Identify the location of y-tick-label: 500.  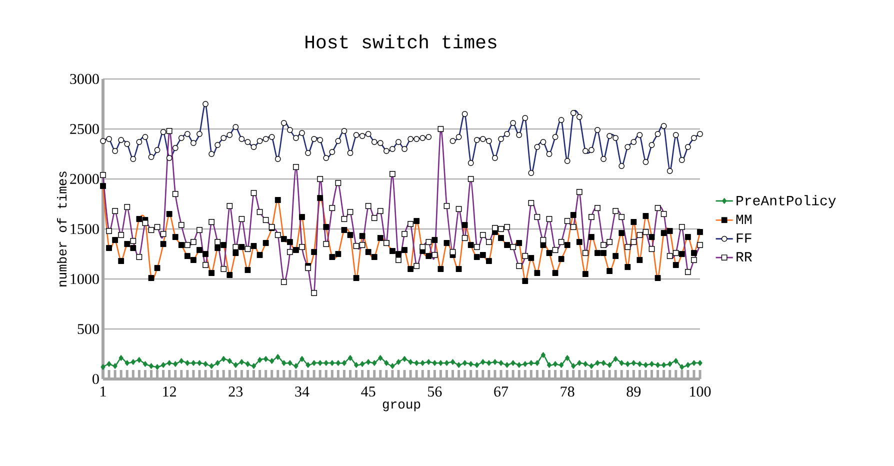
(88, 329).